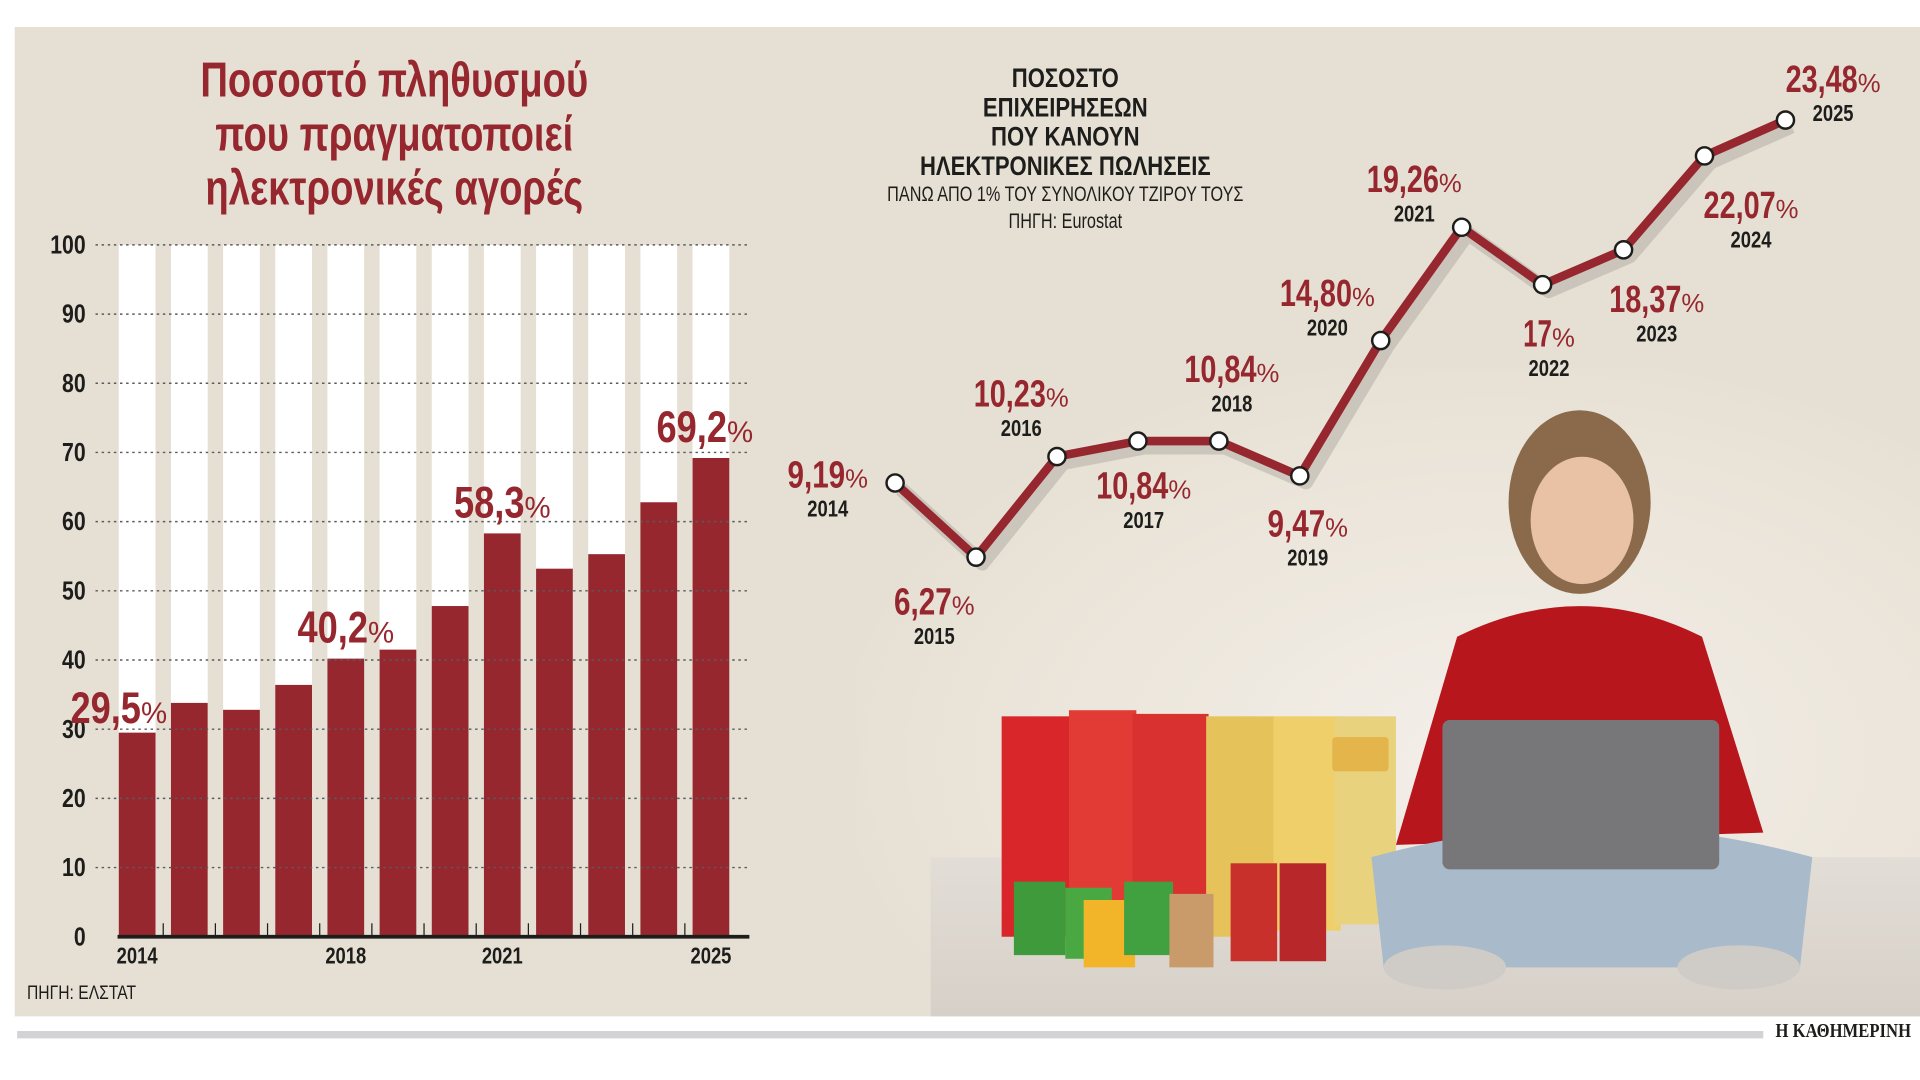  I want to click on bar-2016, so click(241, 823).